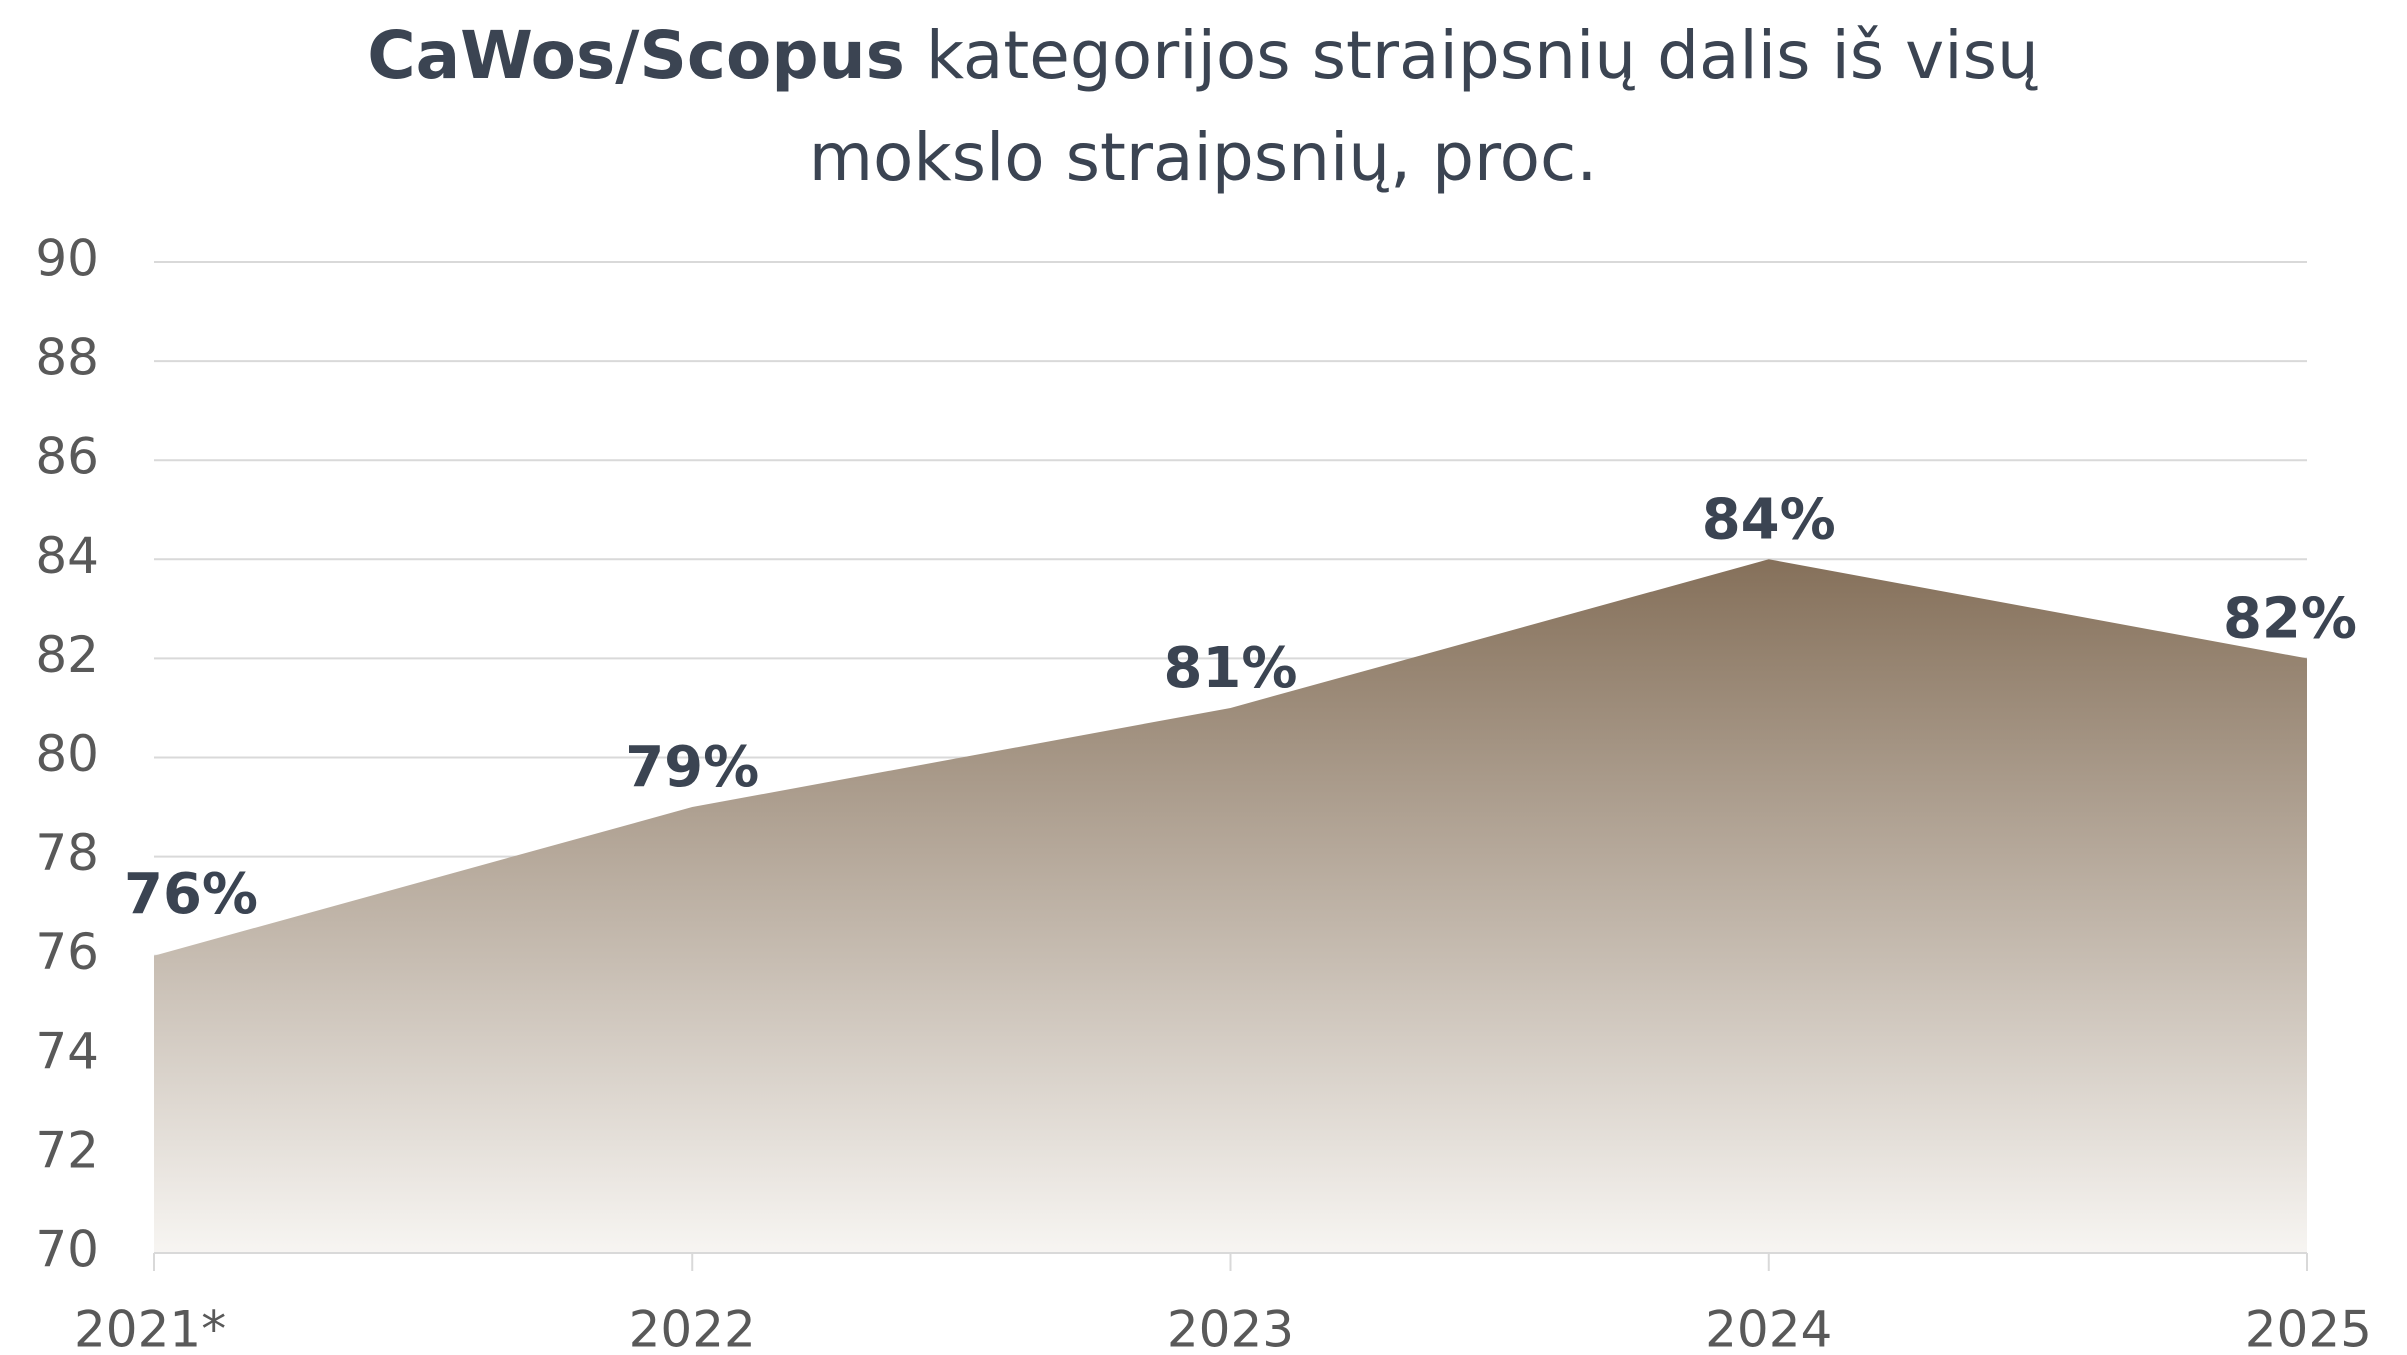 The image size is (2407, 1355). What do you see at coordinates (1230, 1328) in the screenshot?
I see `x-tick-label: 2023` at bounding box center [1230, 1328].